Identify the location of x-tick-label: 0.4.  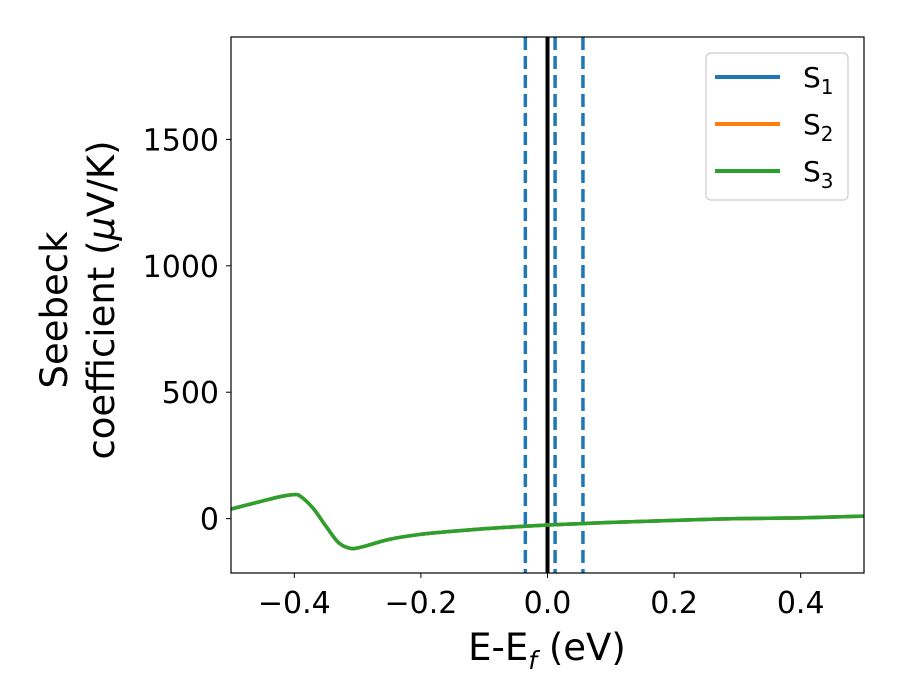
(801, 603).